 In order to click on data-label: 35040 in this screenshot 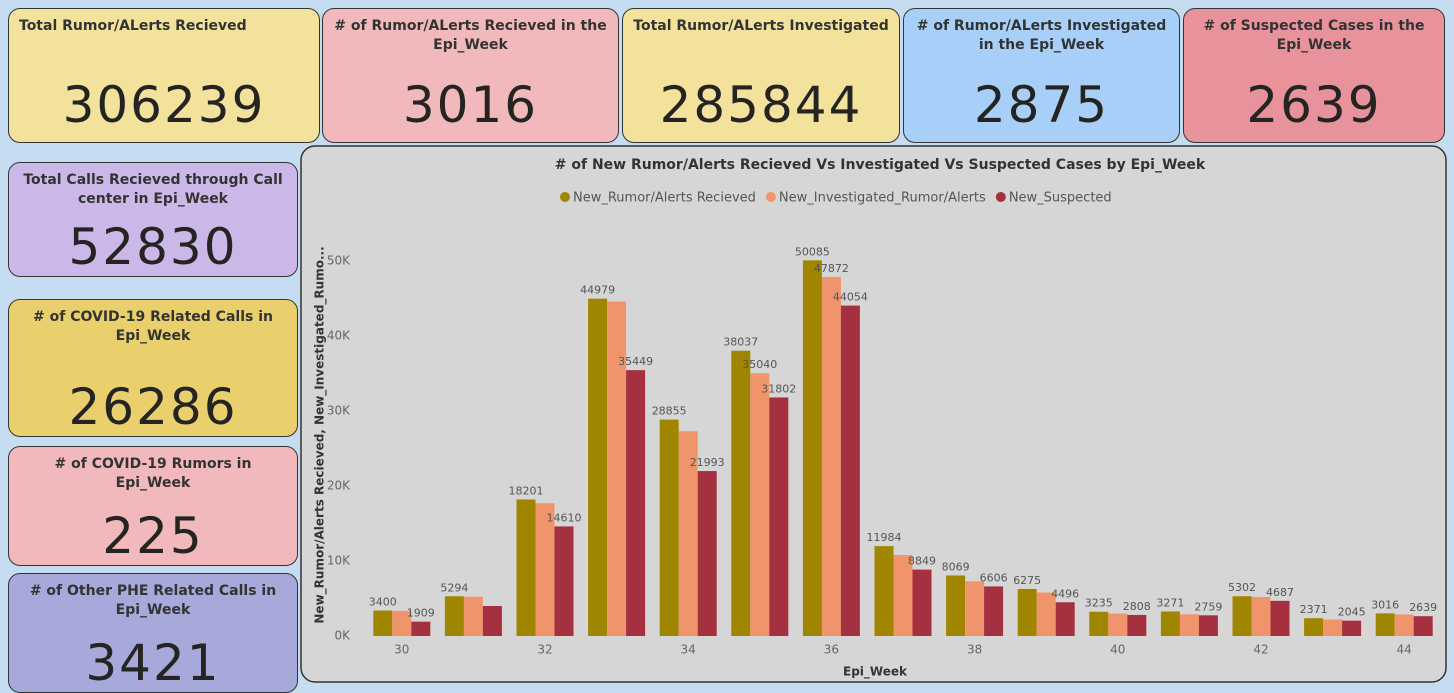, I will do `click(759, 364)`.